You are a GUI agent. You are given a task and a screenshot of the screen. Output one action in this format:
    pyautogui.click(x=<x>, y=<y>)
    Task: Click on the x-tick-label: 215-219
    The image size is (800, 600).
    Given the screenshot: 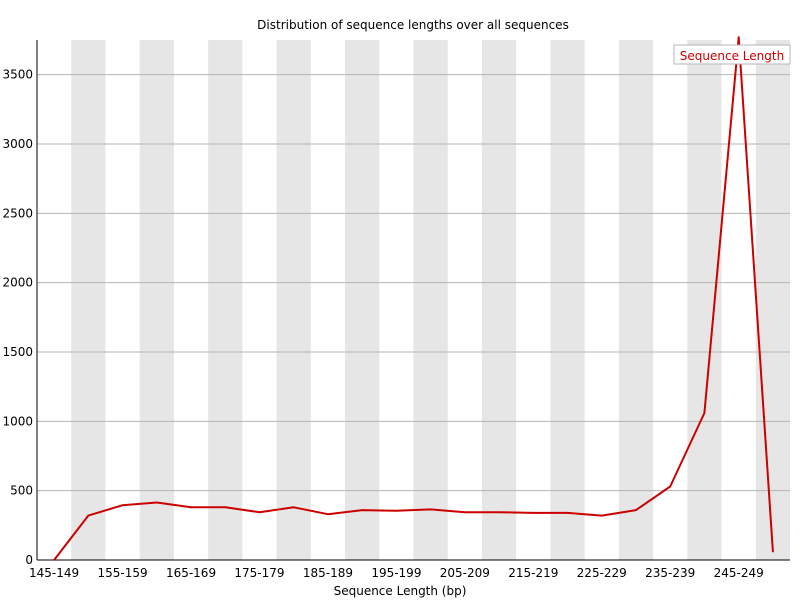 What is the action you would take?
    pyautogui.click(x=533, y=573)
    